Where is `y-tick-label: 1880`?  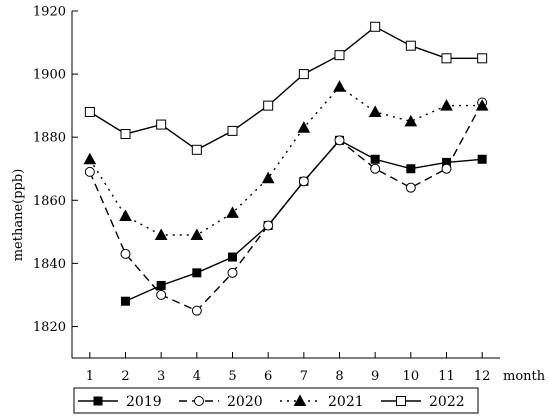 y-tick-label: 1880 is located at coordinates (49, 138).